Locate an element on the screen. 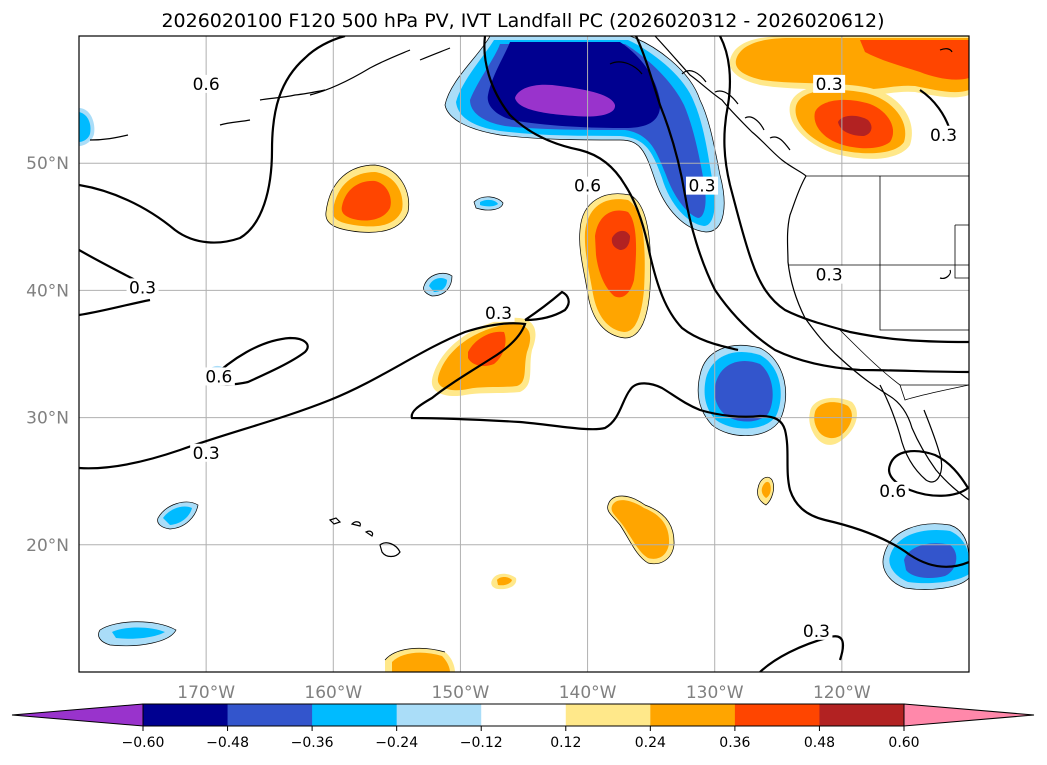  colorbar-tick-label: −0.24 is located at coordinates (396, 743).